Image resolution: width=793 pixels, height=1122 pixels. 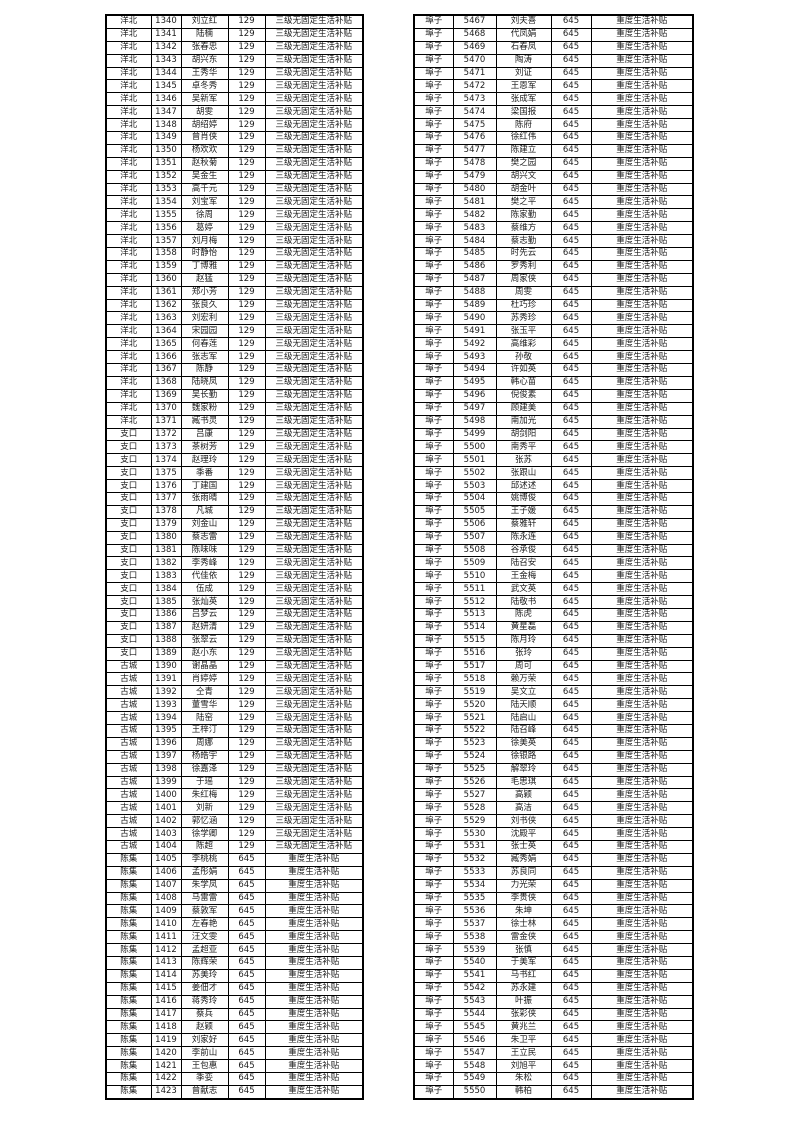 What do you see at coordinates (523, 834) in the screenshot?
I see `cell-name: 沈殿平` at bounding box center [523, 834].